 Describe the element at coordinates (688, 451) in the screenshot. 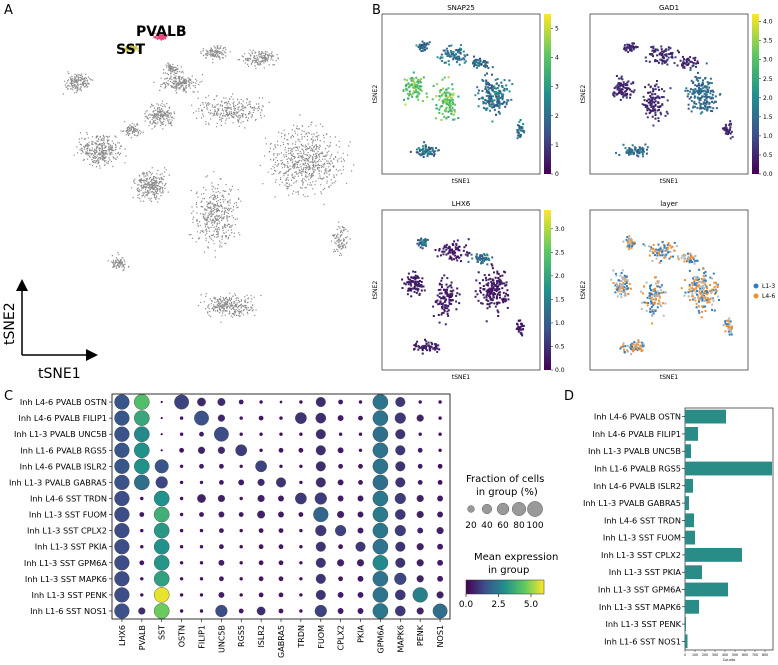

I see `count-bar` at that location.